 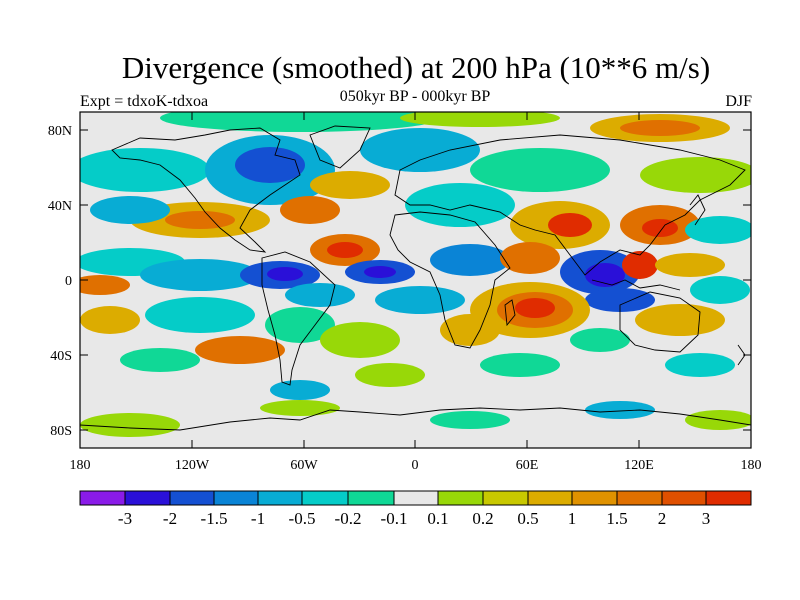 What do you see at coordinates (415, 465) in the screenshot?
I see `lon-label-0: 0` at bounding box center [415, 465].